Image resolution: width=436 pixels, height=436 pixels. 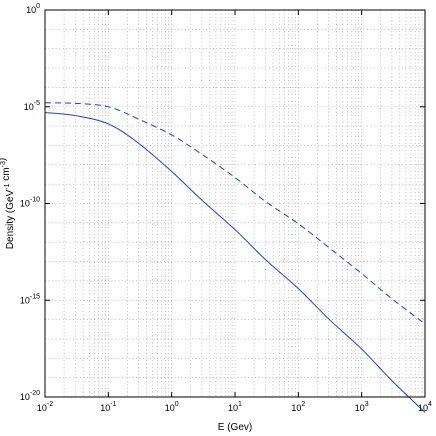 I want to click on x-tick-label: 10¹, so click(x=235, y=407).